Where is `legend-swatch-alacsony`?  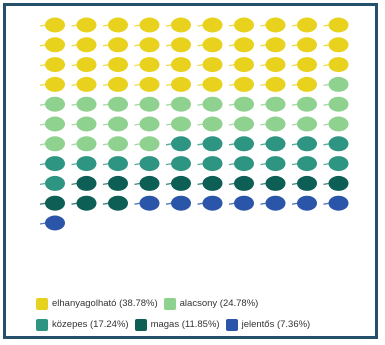
legend-swatch-alacsony is located at coordinates (169, 303).